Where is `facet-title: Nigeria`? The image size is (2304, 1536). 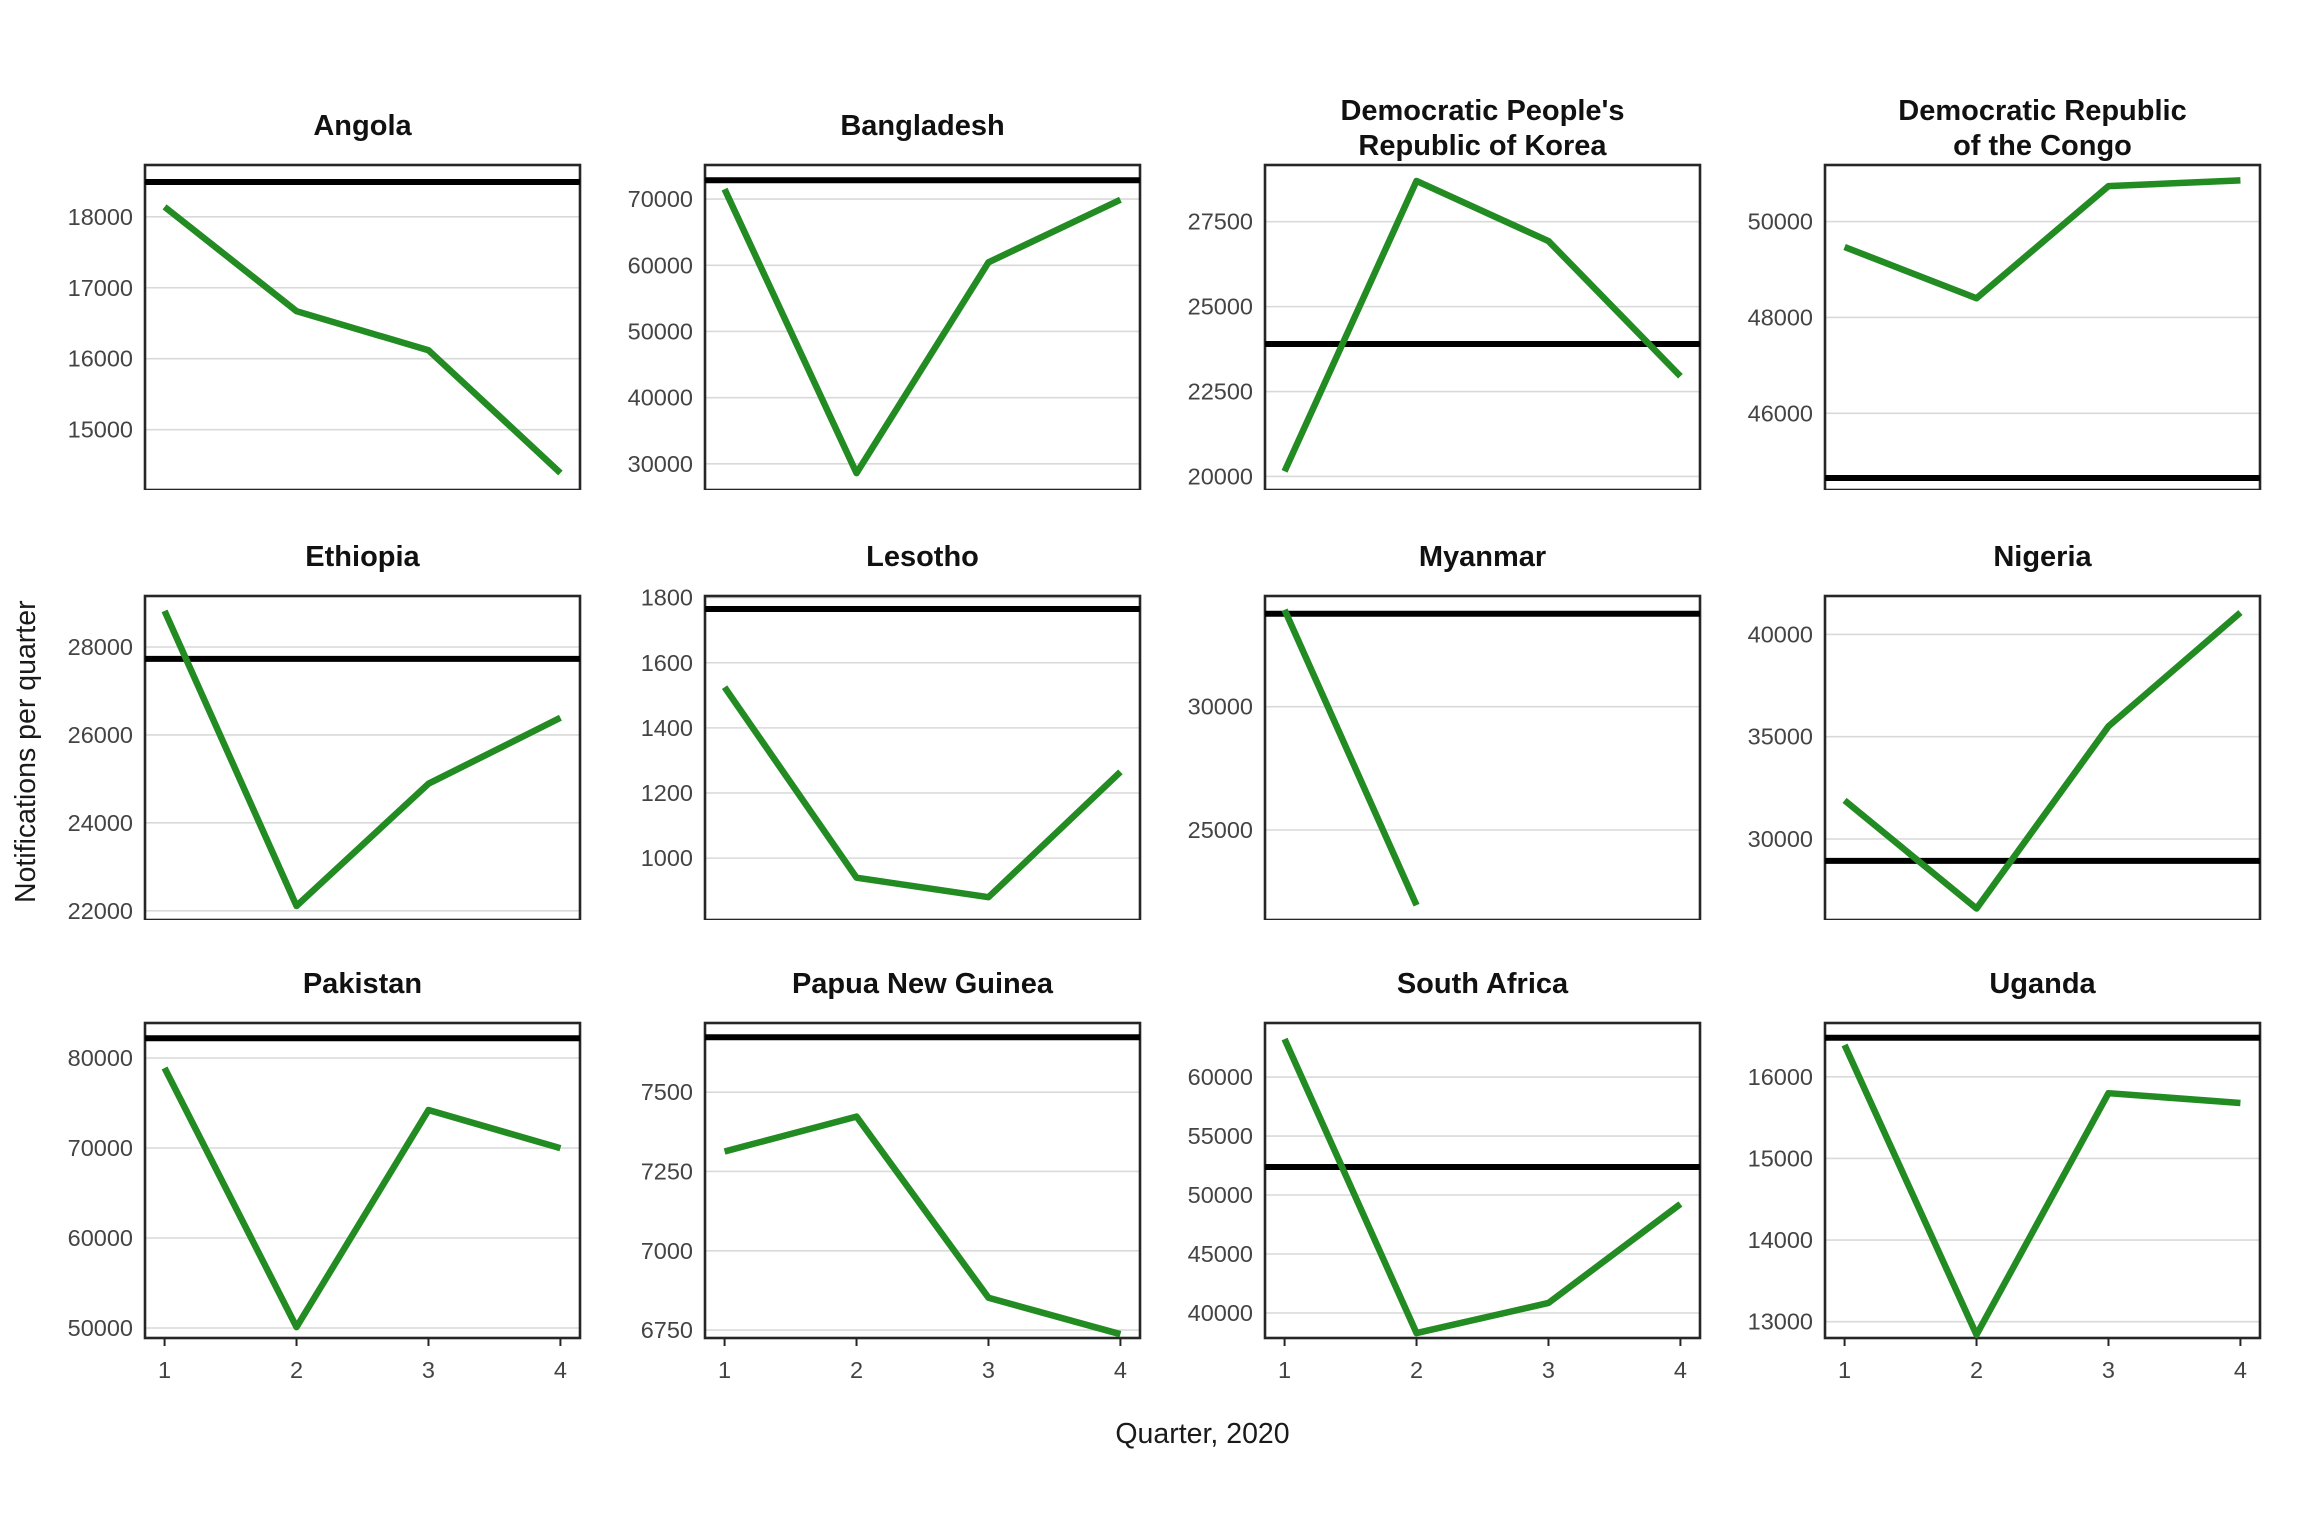 facet-title: Nigeria is located at coordinates (2042, 557).